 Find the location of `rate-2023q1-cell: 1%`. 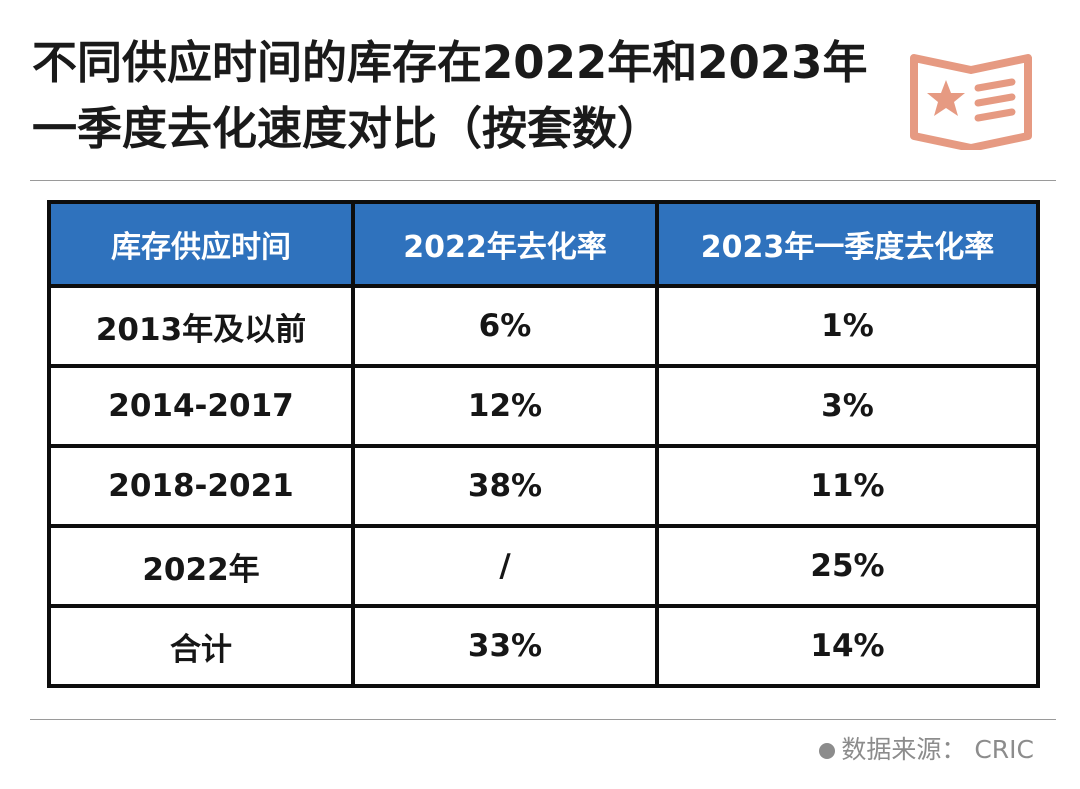

rate-2023q1-cell: 1% is located at coordinates (847, 326).